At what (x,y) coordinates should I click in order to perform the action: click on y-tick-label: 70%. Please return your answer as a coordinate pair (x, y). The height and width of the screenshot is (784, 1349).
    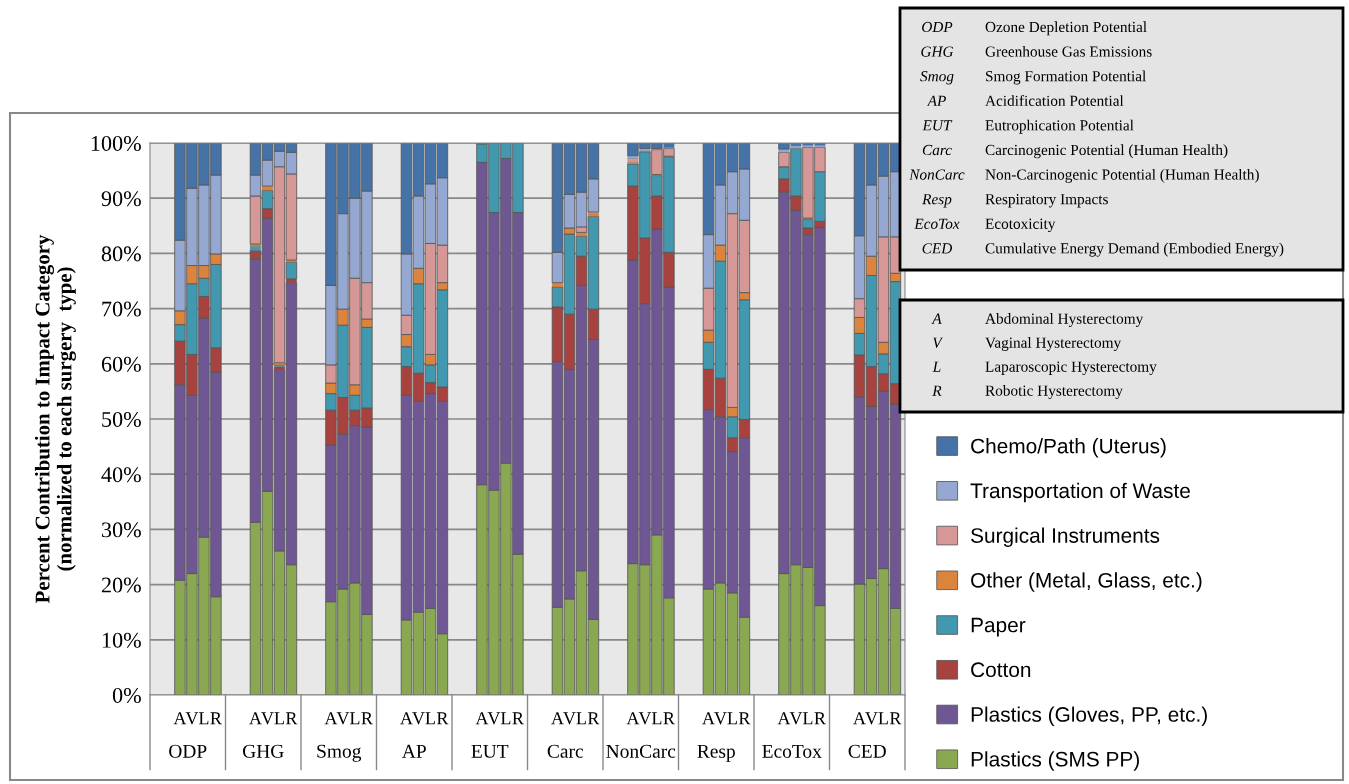
    Looking at the image, I should click on (121, 309).